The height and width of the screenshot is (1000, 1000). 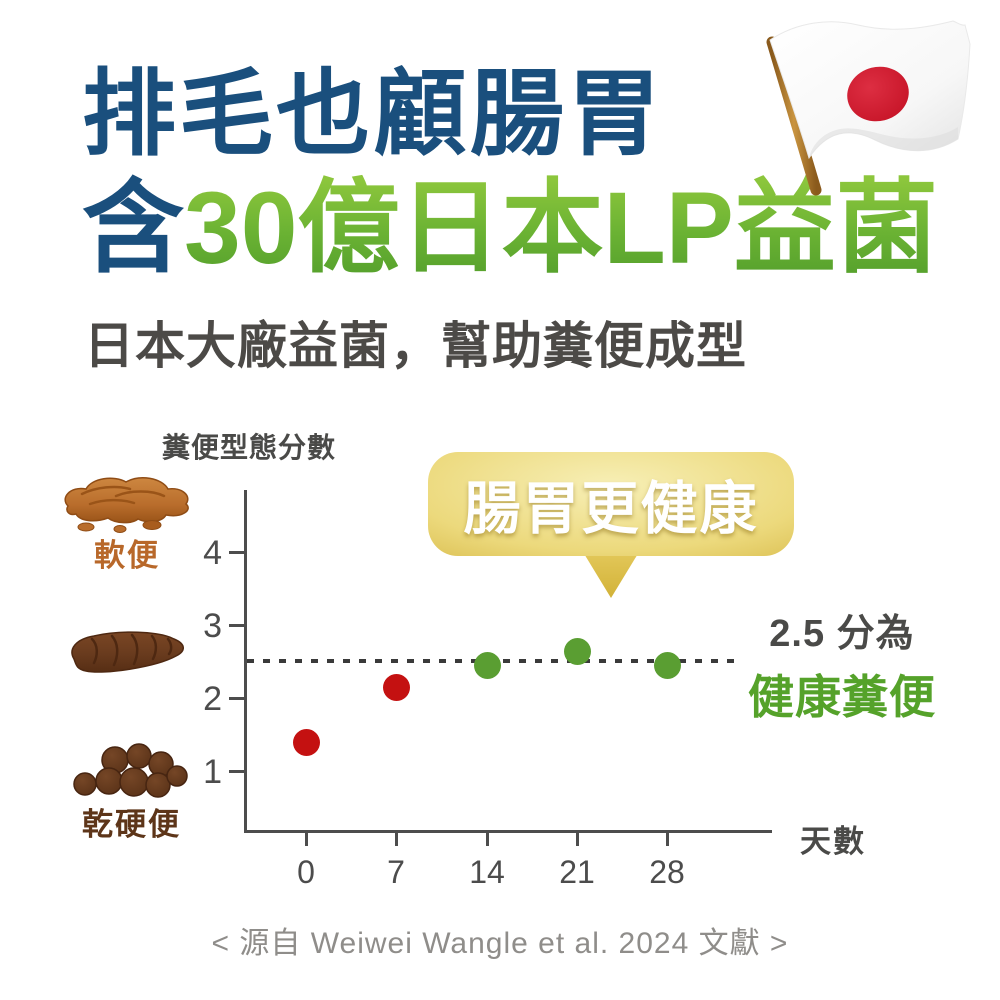 I want to click on y-tick-label: 1, so click(x=212, y=772).